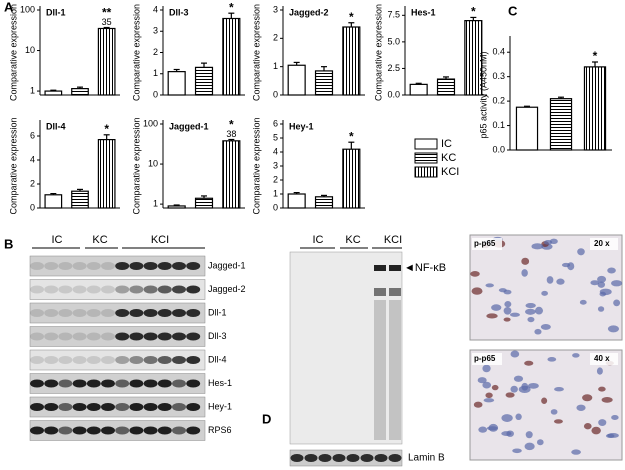 The height and width of the screenshot is (470, 625). I want to click on legend-label: IC, so click(446, 144).